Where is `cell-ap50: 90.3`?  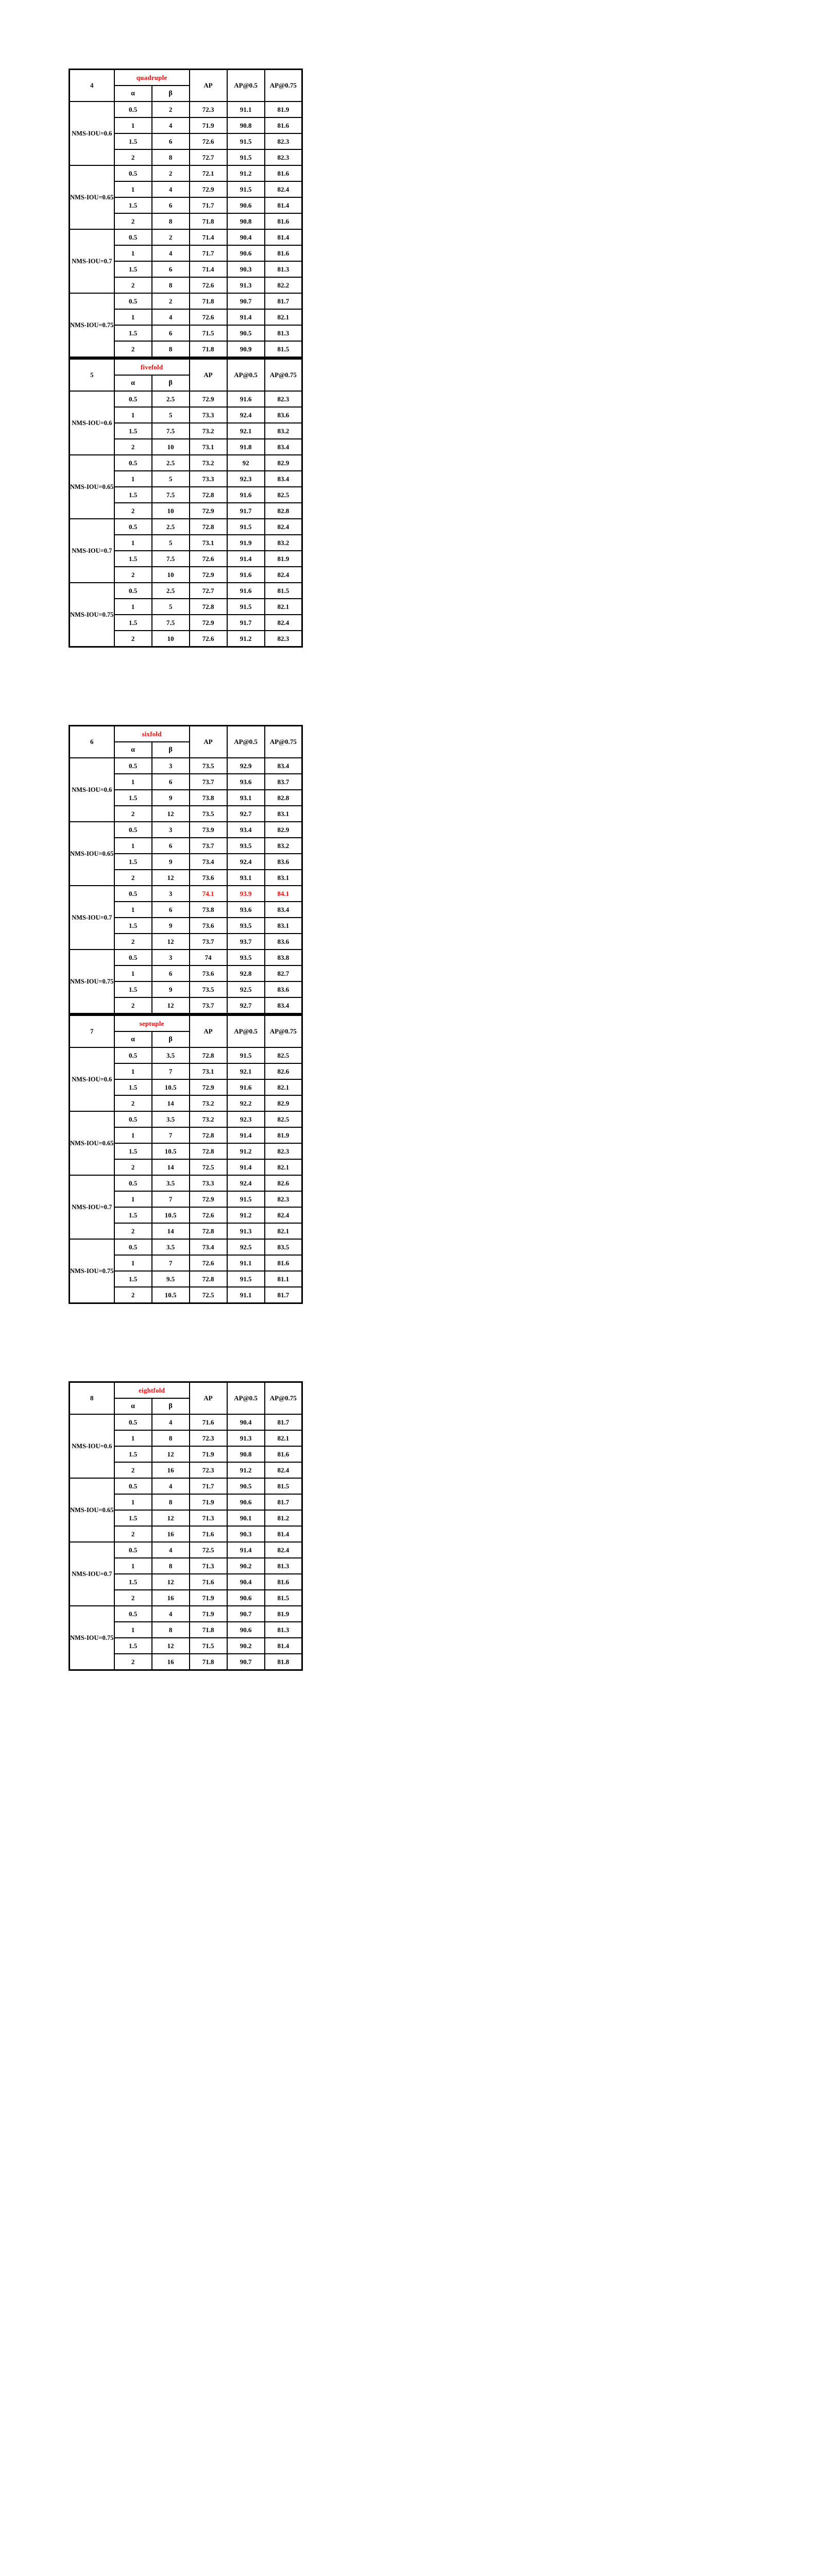 cell-ap50: 90.3 is located at coordinates (245, 269).